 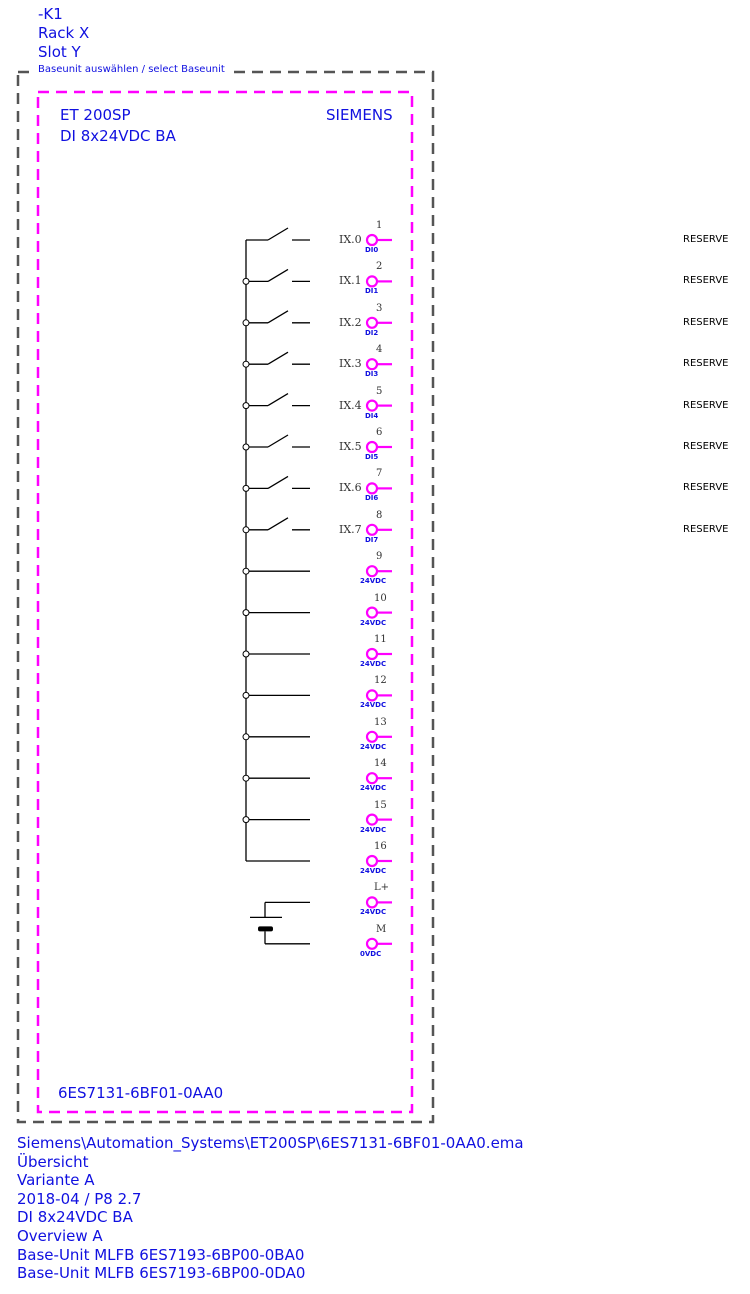 I want to click on terminal-signal-label: DI2, so click(x=372, y=332).